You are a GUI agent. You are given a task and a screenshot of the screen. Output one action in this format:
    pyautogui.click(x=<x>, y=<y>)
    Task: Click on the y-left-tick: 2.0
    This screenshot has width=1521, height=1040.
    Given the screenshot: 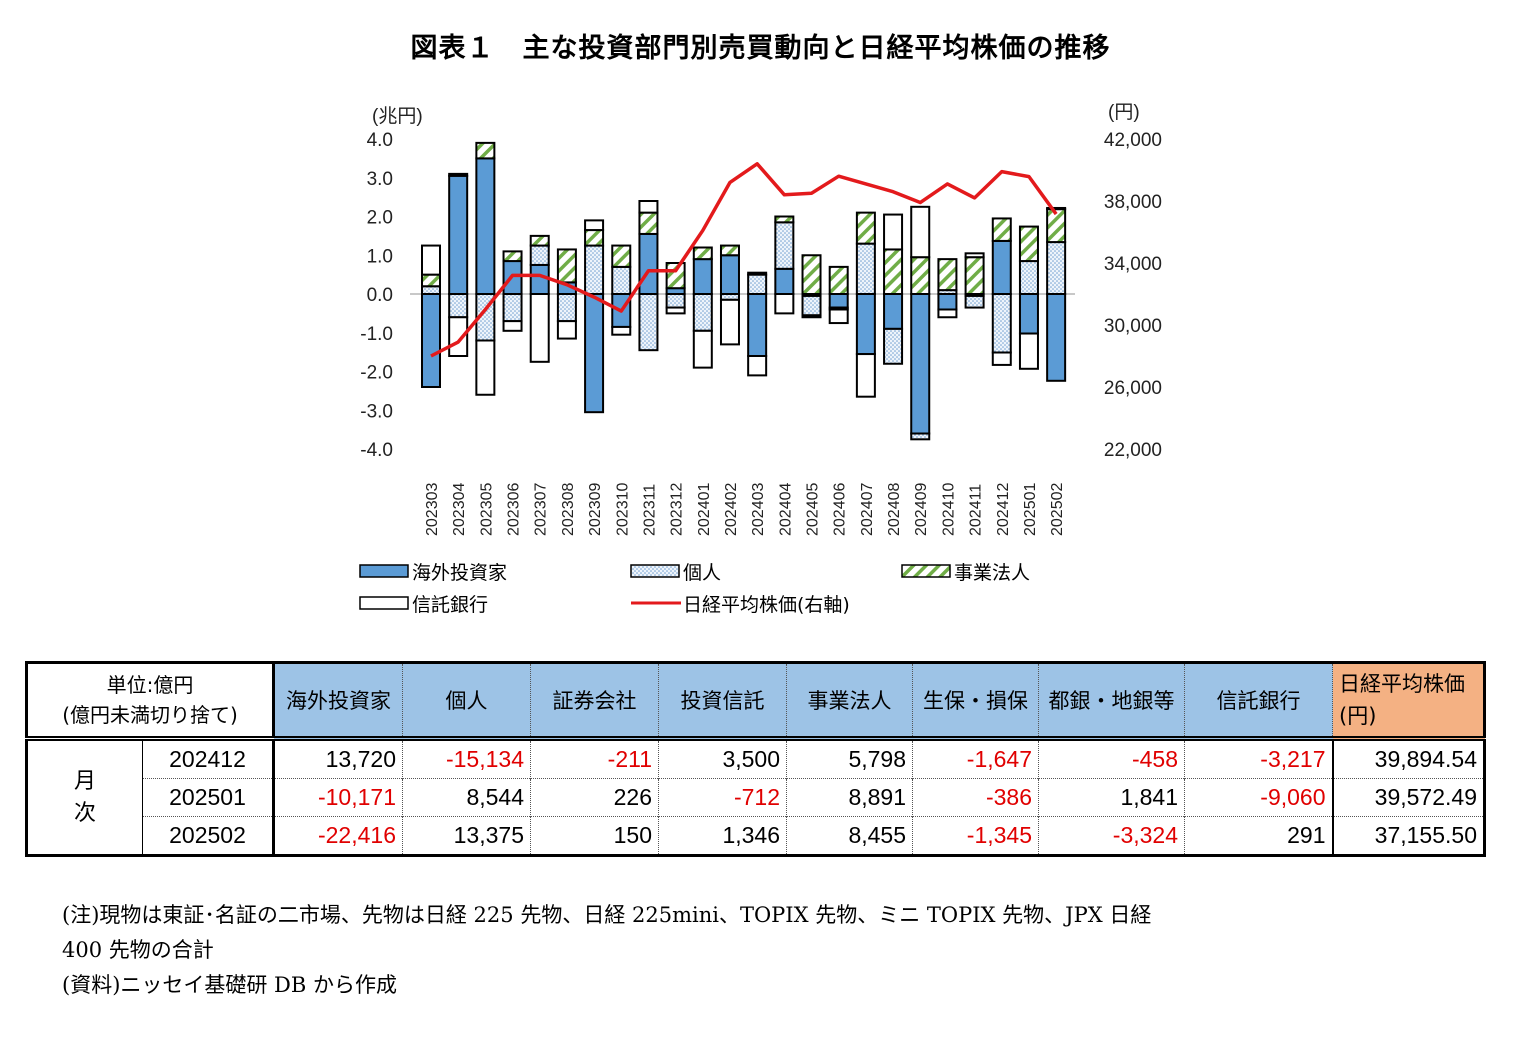 What is the action you would take?
    pyautogui.click(x=380, y=218)
    